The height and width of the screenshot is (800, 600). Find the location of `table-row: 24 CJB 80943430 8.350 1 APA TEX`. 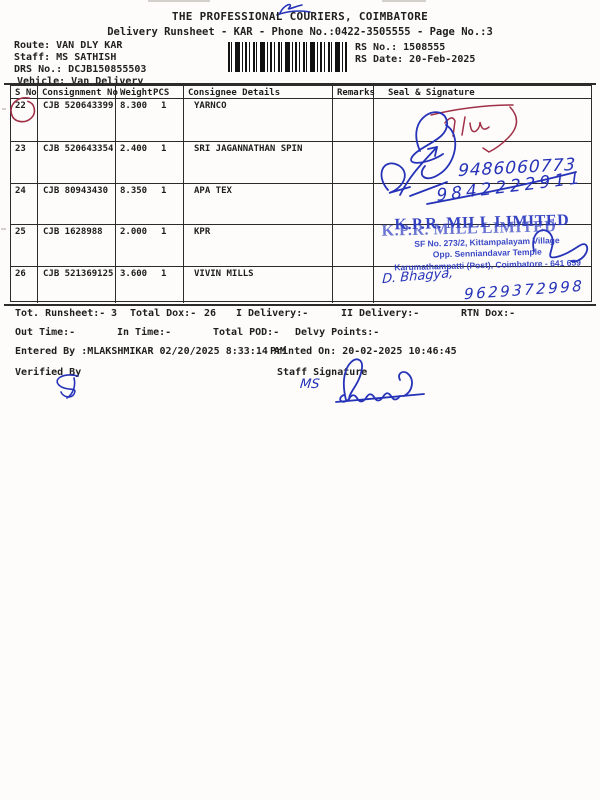

table-row: 24 CJB 80943430 8.350 1 APA TEX is located at coordinates (301, 204).